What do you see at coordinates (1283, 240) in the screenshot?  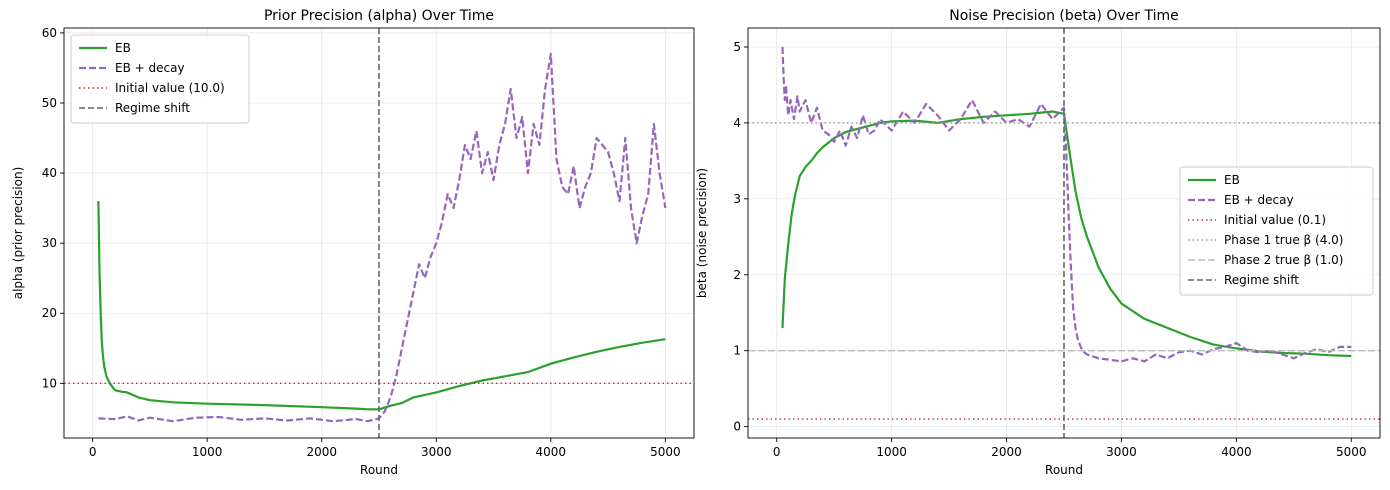 I see `legend-label-3: Phase 1 true β (4.0)` at bounding box center [1283, 240].